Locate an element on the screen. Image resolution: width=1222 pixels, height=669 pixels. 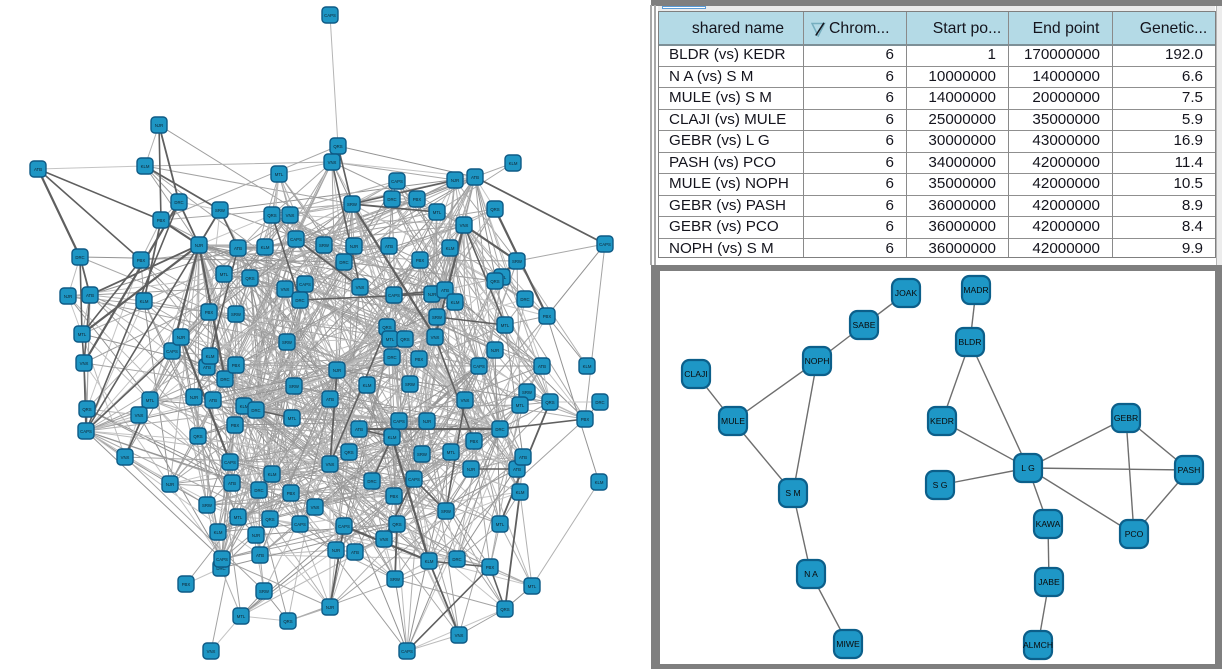
svg-text: GEBR is located at coordinates (1126, 418).